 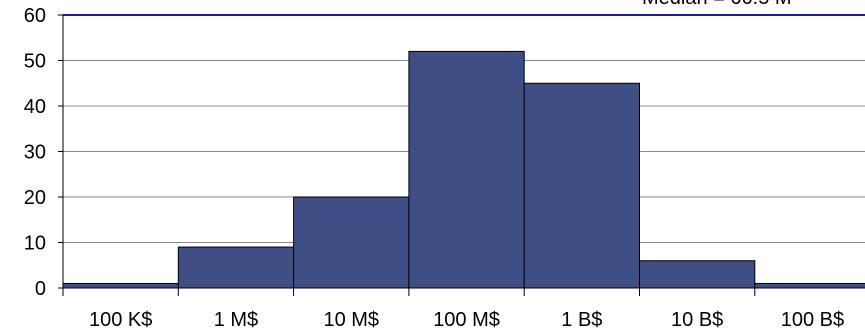 I want to click on y-tick-label: 0, so click(x=40, y=289).